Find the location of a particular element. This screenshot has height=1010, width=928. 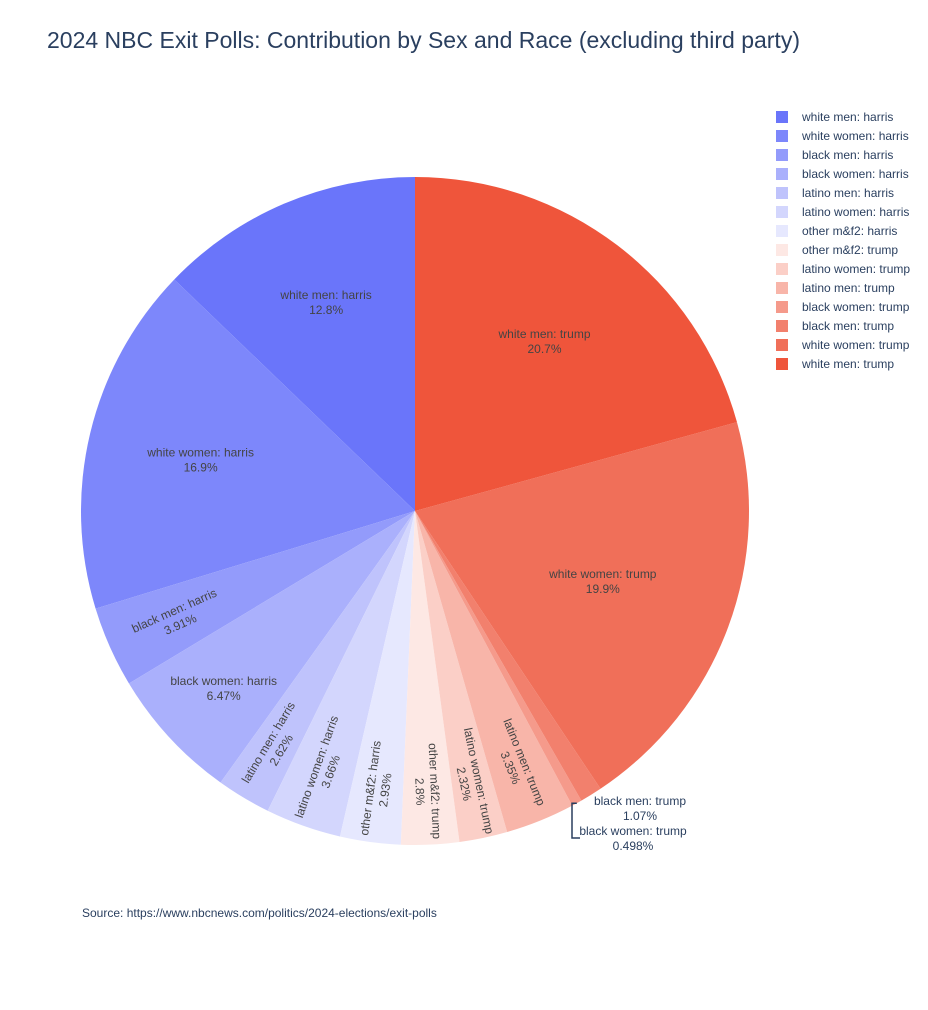

legend-label: white women: harris is located at coordinates (855, 135).